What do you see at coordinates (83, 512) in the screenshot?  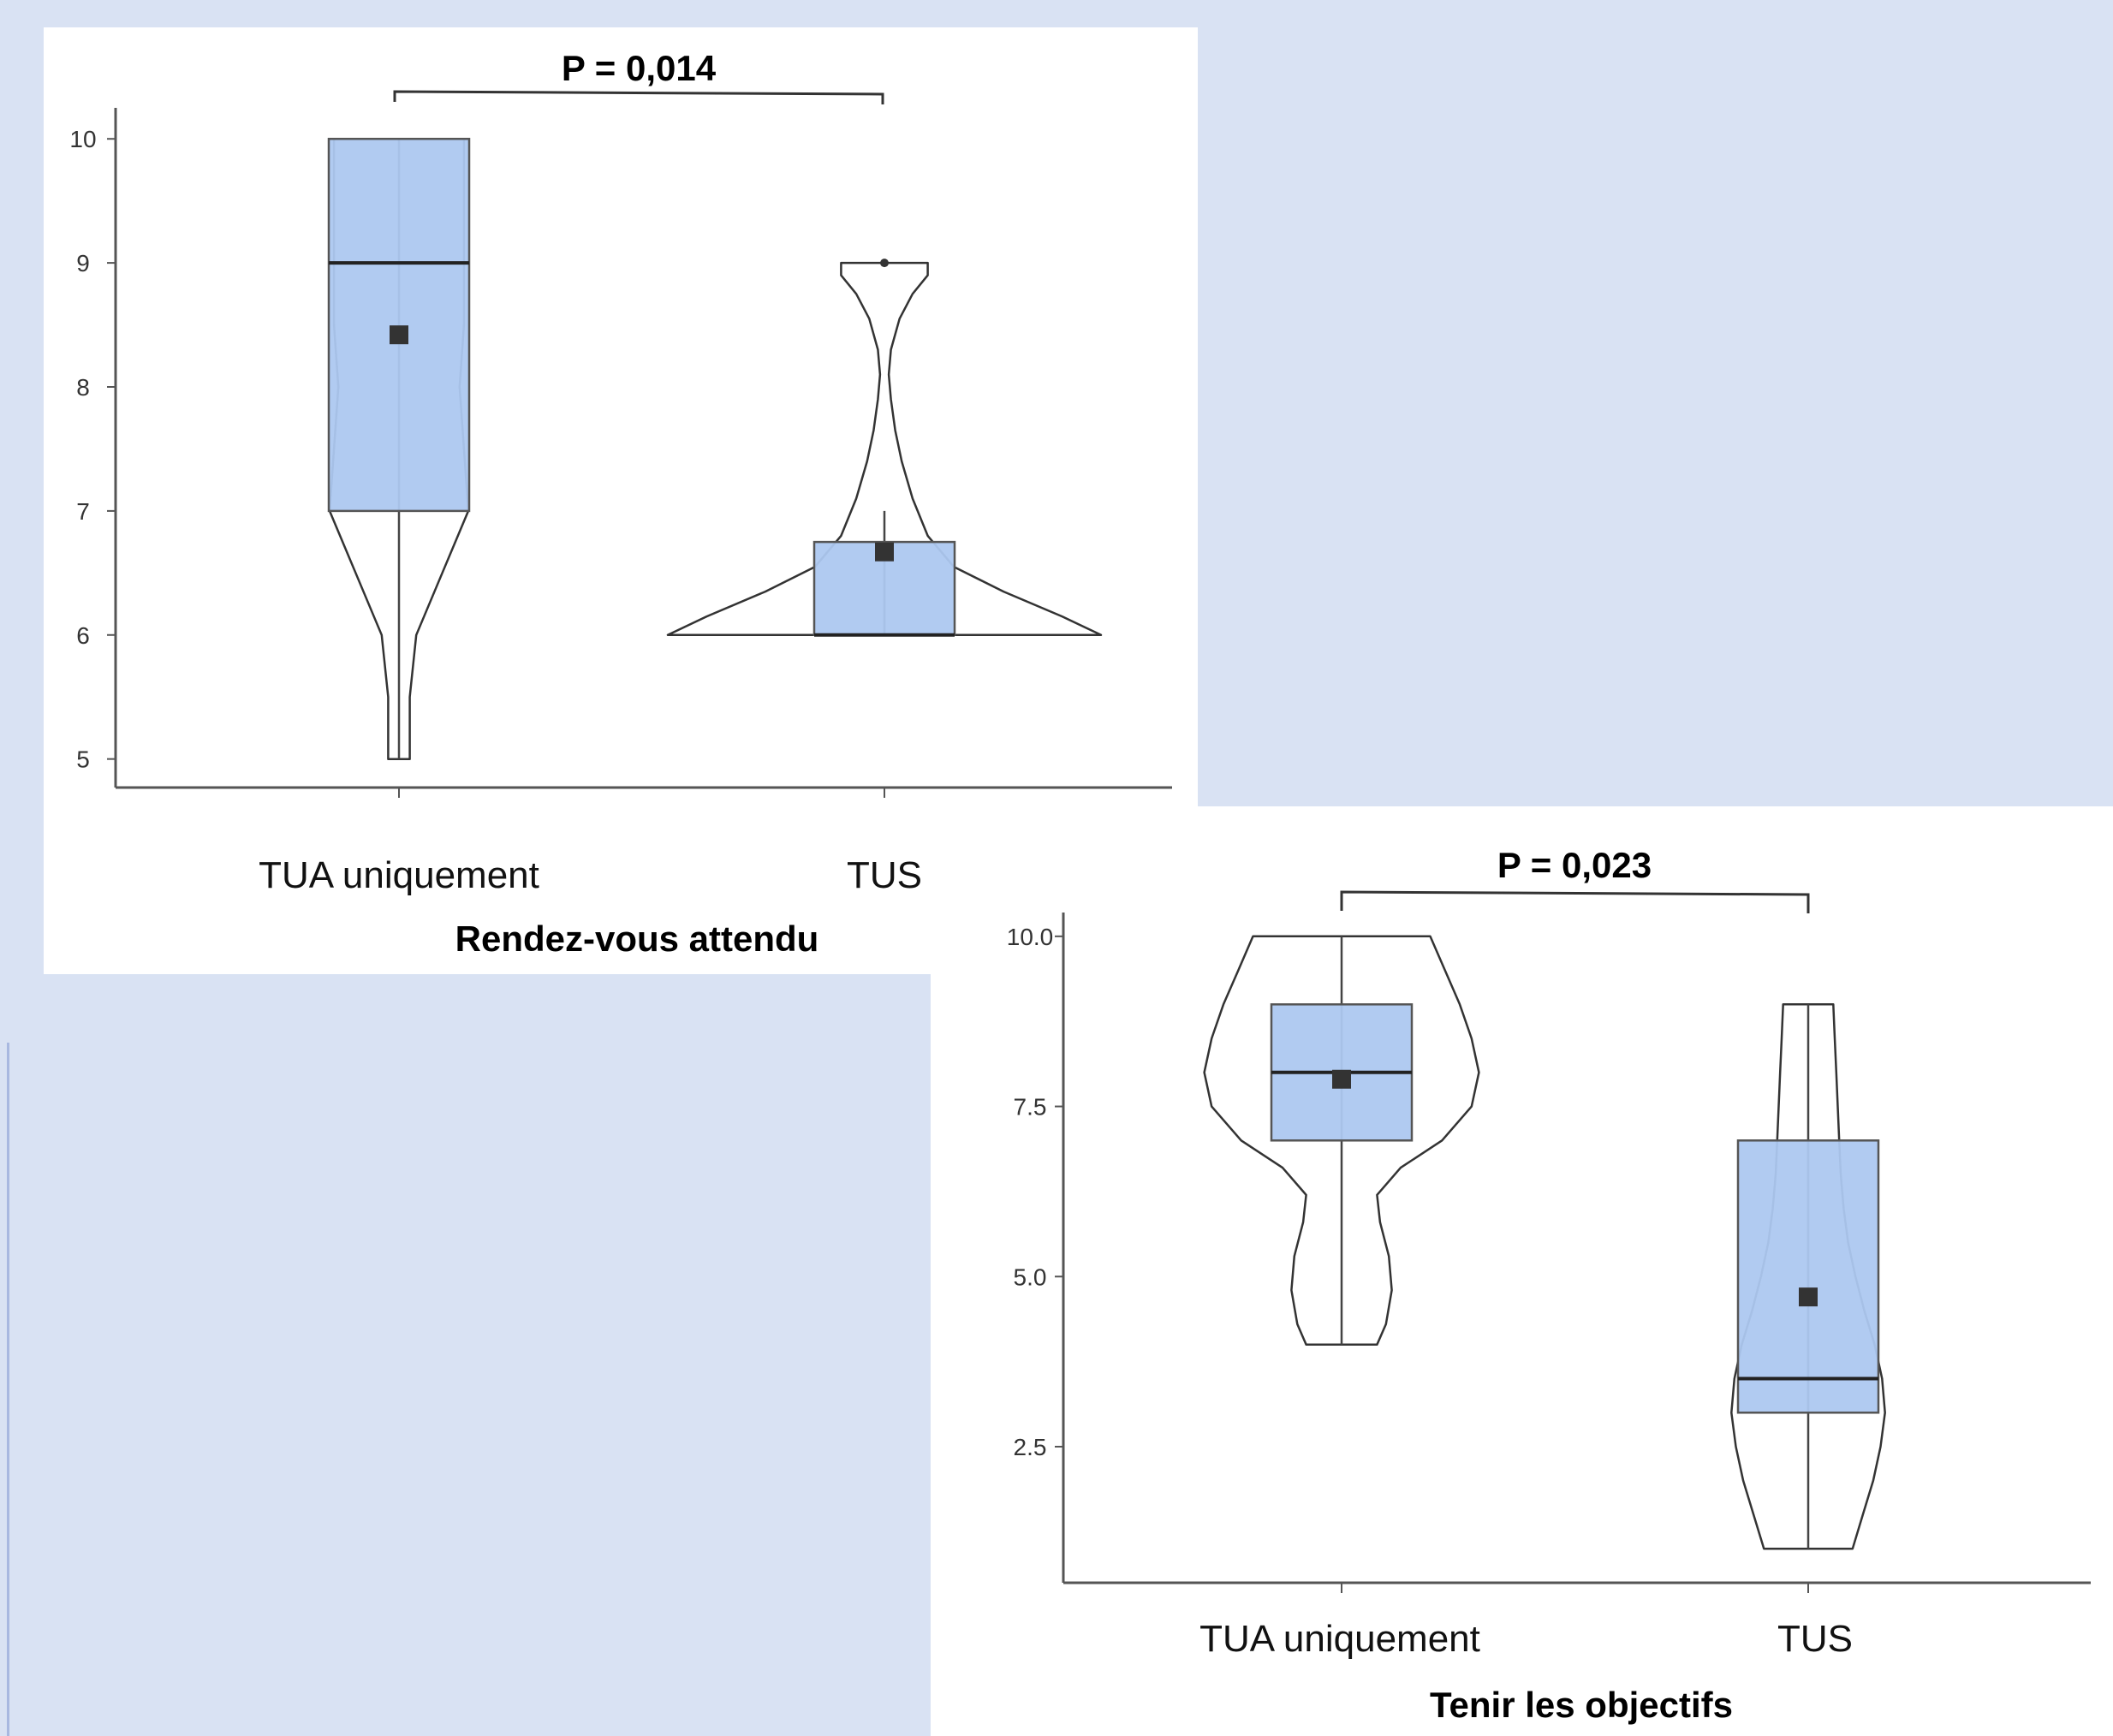 I see `y-tick-label: 7` at bounding box center [83, 512].